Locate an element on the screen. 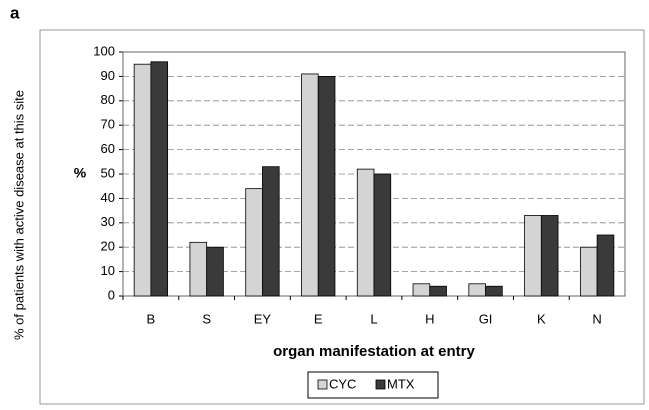 The width and height of the screenshot is (649, 410). x-tick-label: K is located at coordinates (541, 318).